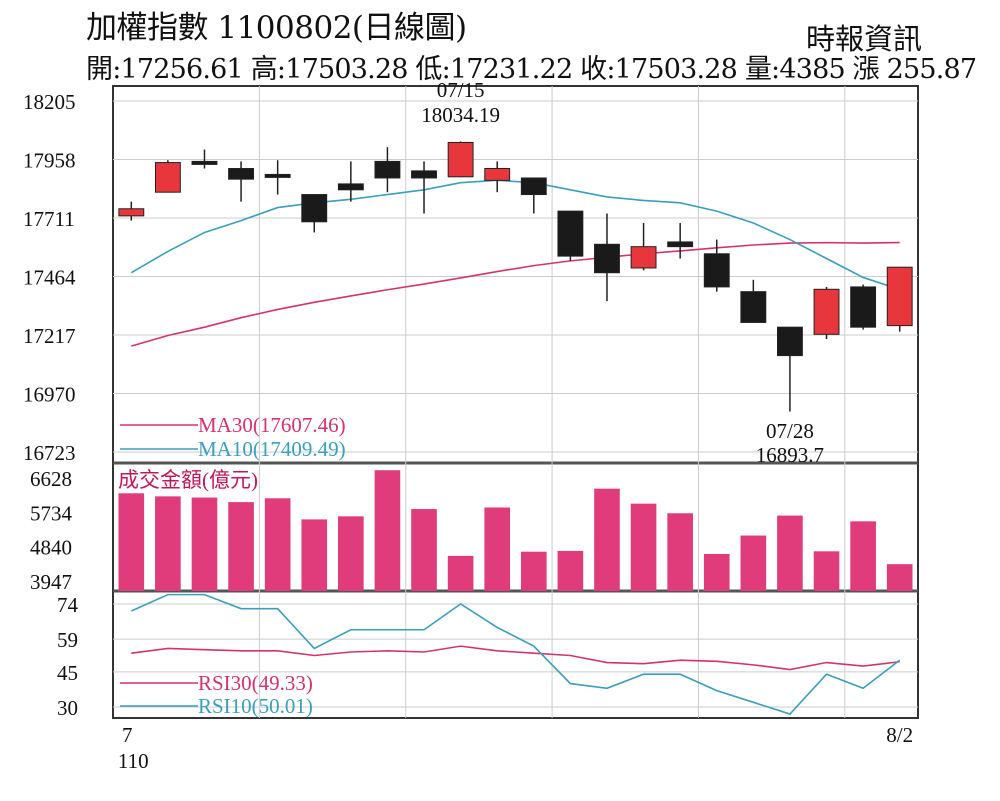 This screenshot has height=801, width=1000. Describe the element at coordinates (49, 161) in the screenshot. I see `y-tick-label: 17958` at that location.